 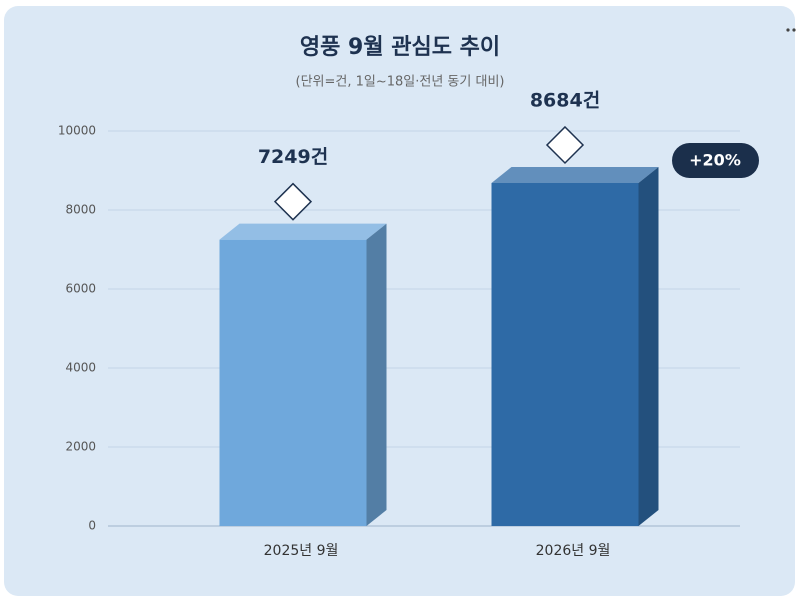 What do you see at coordinates (293, 157) in the screenshot?
I see `value-label: 7249건` at bounding box center [293, 157].